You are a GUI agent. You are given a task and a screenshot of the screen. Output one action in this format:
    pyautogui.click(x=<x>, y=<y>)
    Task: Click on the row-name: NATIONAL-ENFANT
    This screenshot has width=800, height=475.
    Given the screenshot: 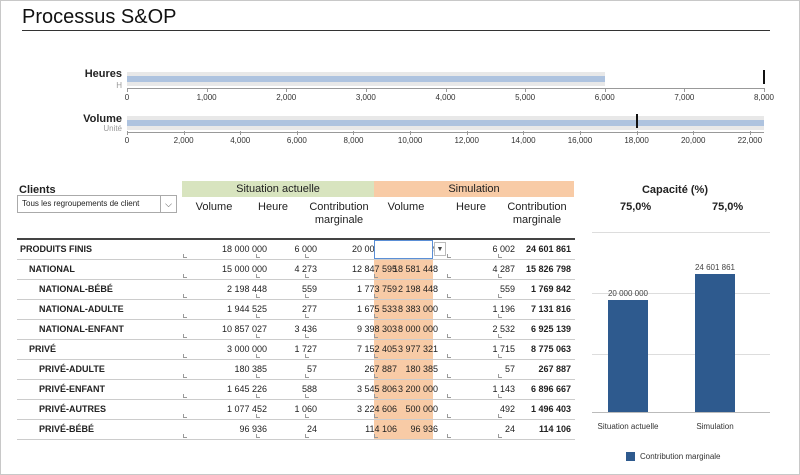 What is the action you would take?
    pyautogui.click(x=81, y=329)
    